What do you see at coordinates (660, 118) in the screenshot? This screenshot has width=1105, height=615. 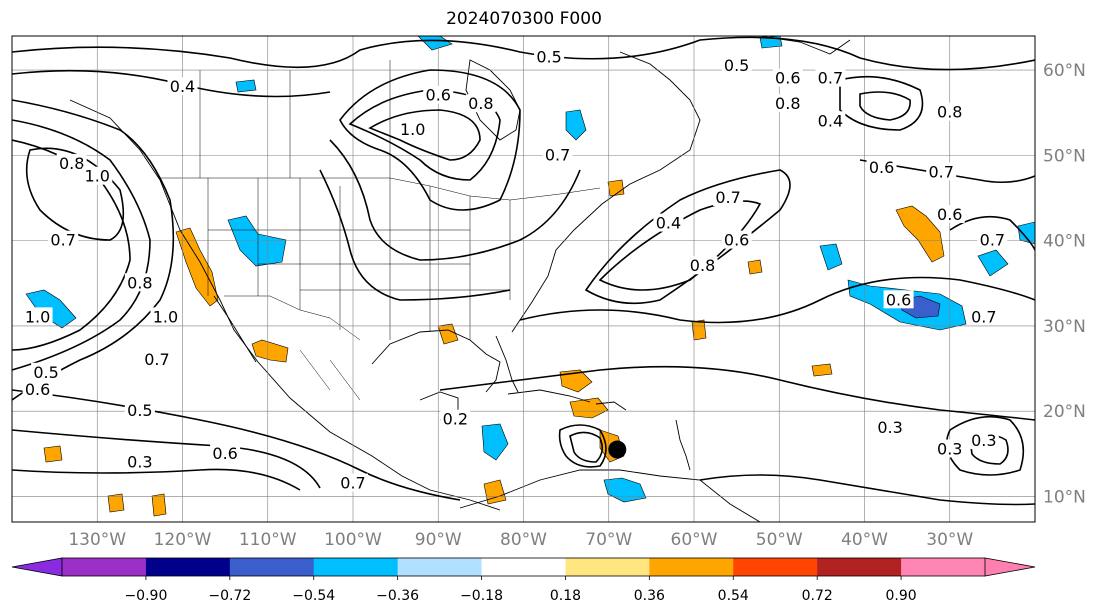 I see `canada-east` at bounding box center [660, 118].